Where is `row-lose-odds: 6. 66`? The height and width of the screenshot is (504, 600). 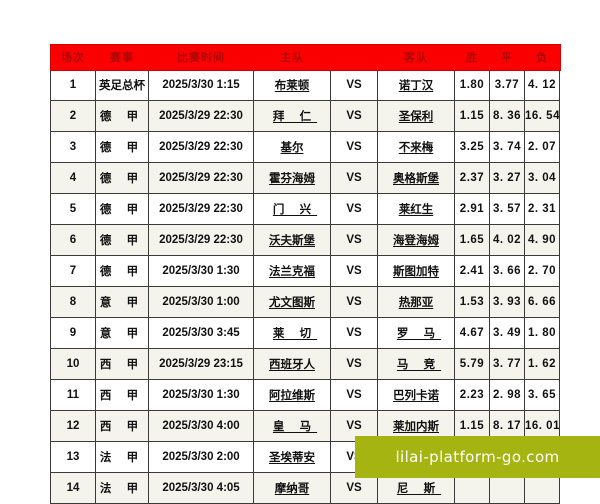
row-lose-odds: 6. 66 is located at coordinates (542, 302).